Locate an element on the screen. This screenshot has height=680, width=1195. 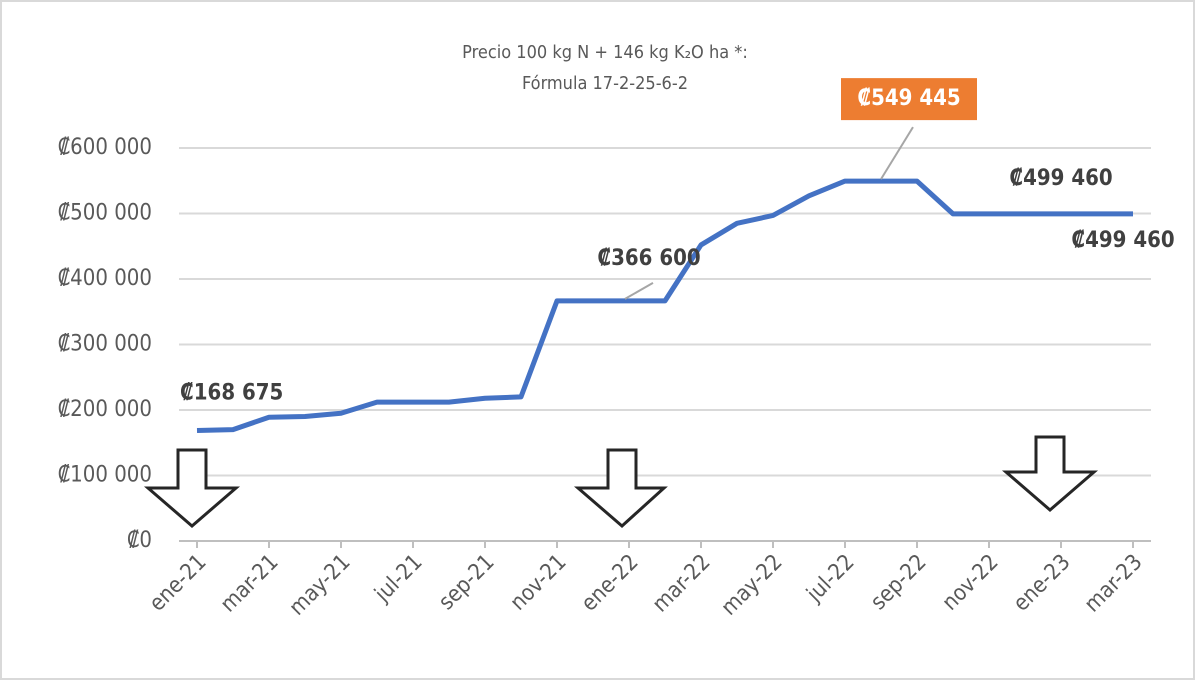
arrow-decorations is located at coordinates (621, 482).